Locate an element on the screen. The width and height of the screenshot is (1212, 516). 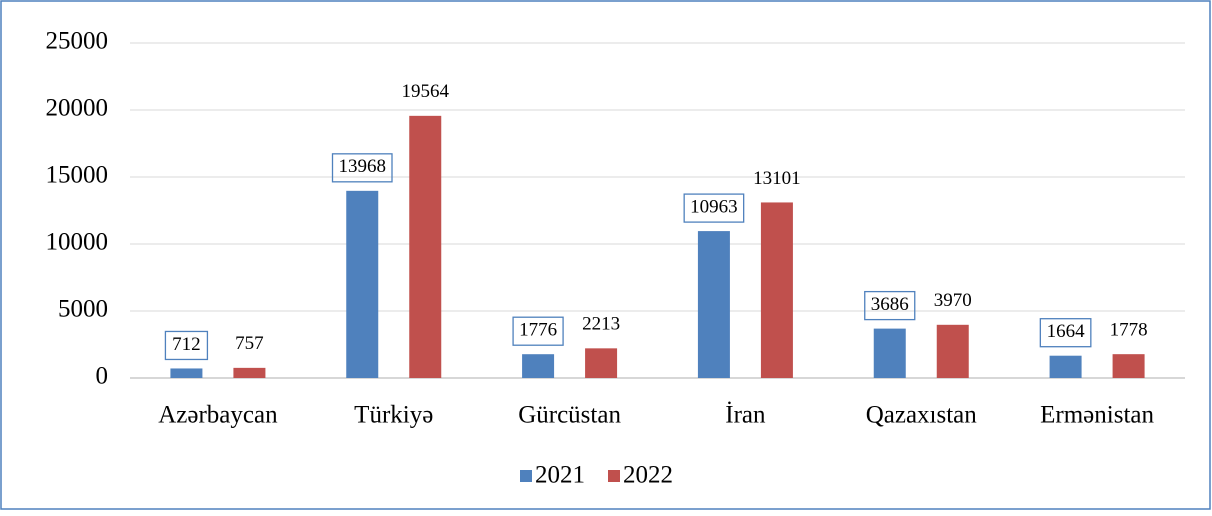
value-label: 712 is located at coordinates (186, 344).